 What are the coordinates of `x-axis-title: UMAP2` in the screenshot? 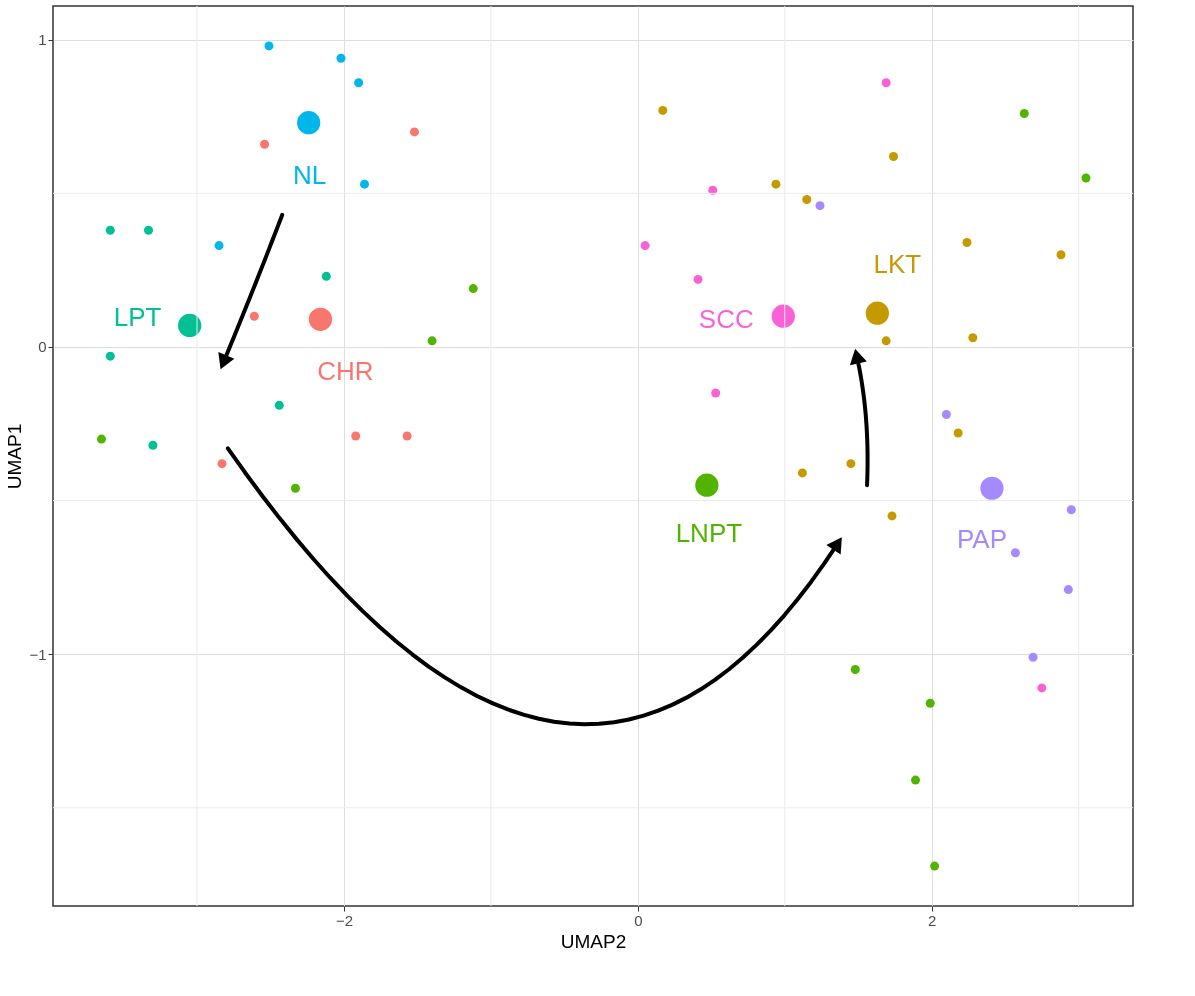 It's located at (593, 941).